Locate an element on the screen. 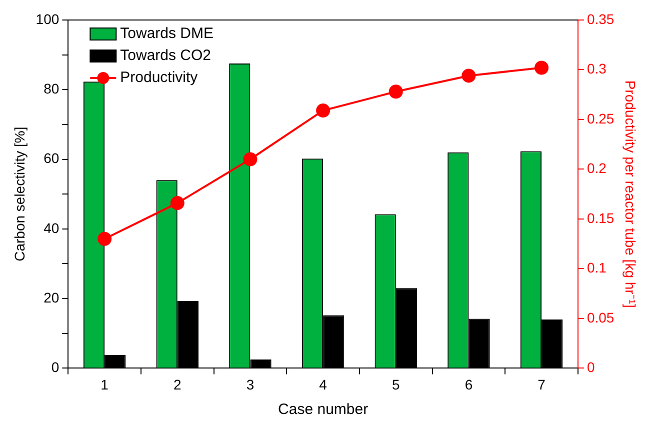 The width and height of the screenshot is (654, 431). y2-tick-label: 0.3 is located at coordinates (596, 68).